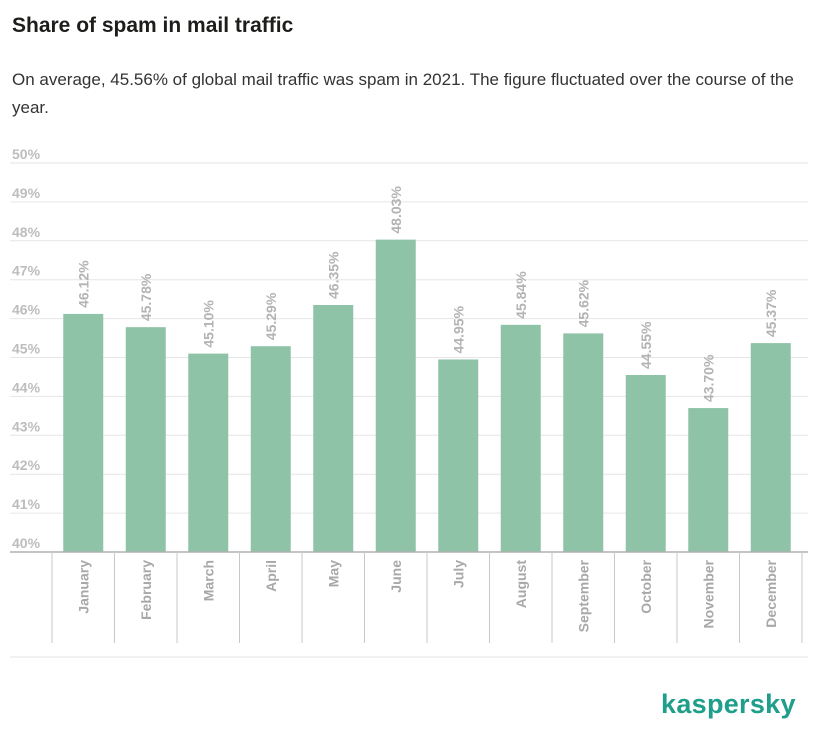 The height and width of the screenshot is (734, 828). What do you see at coordinates (271, 316) in the screenshot?
I see `value-label: 45.29%` at bounding box center [271, 316].